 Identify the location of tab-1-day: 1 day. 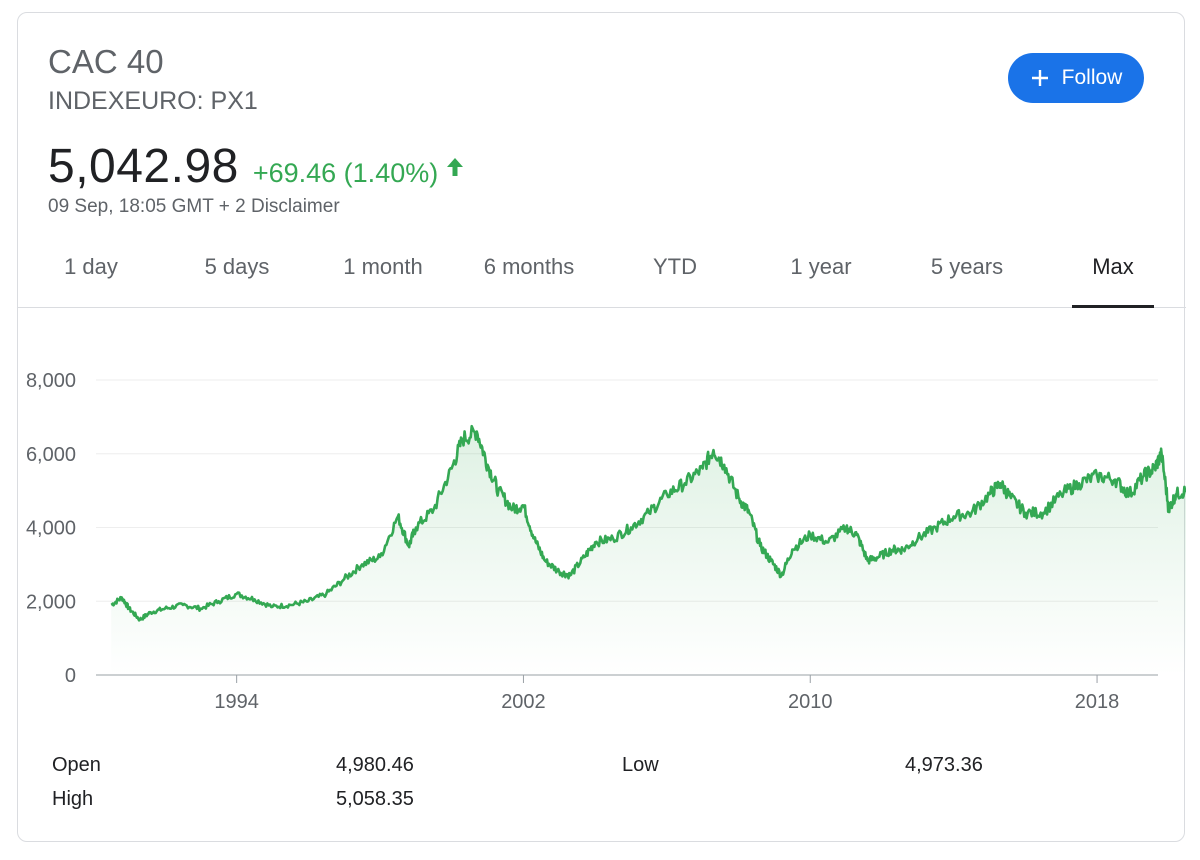
(91, 266).